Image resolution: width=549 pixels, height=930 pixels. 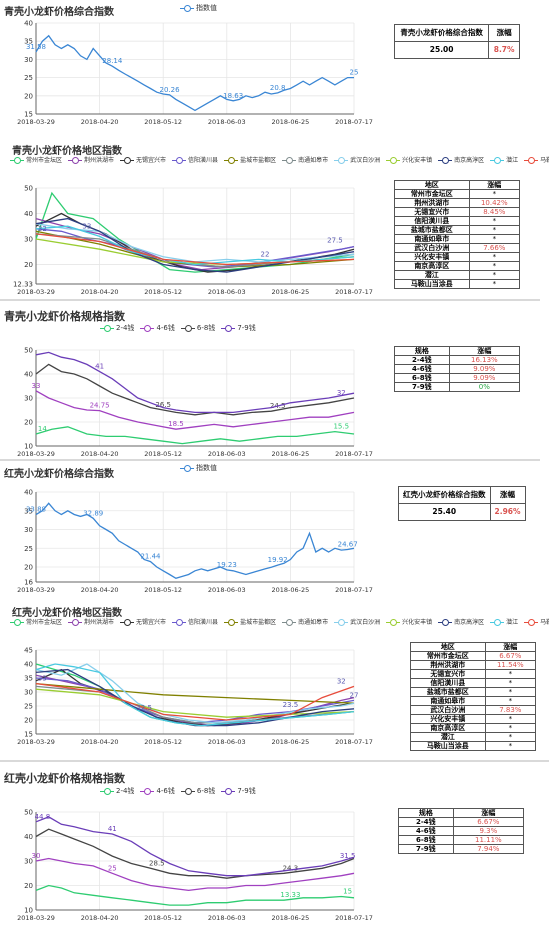 I want to click on table-row: 荆州洪湖市 10.42%, so click(x=457, y=203).